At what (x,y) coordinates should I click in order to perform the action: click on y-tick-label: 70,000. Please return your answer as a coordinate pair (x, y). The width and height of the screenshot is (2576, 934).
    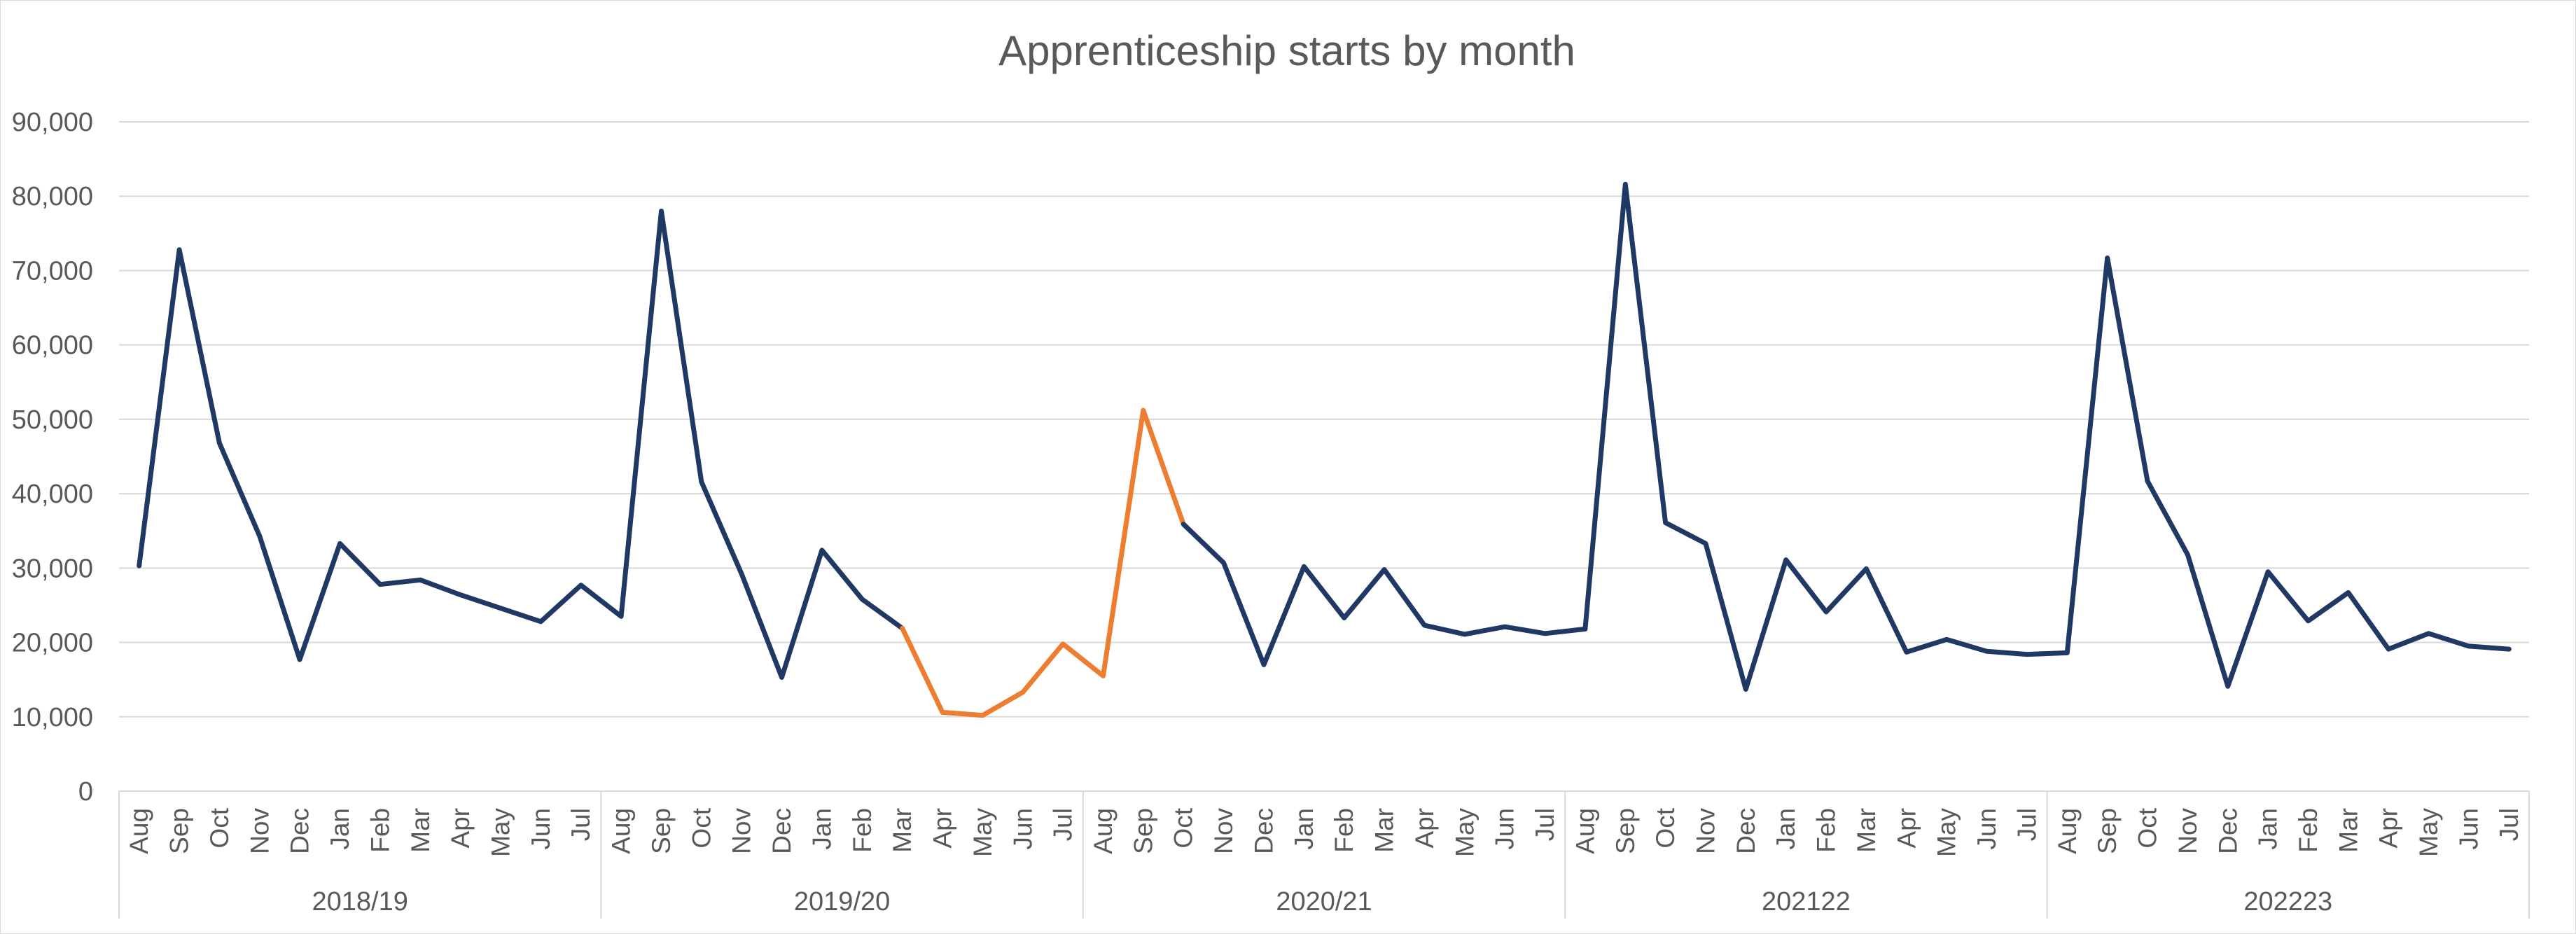
    Looking at the image, I should click on (52, 271).